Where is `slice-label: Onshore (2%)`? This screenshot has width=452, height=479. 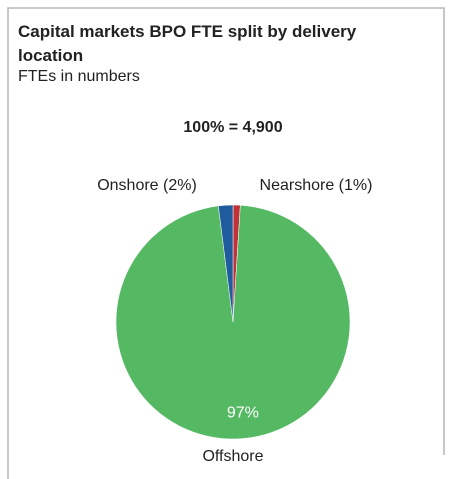 slice-label: Onshore (2%) is located at coordinates (147, 185).